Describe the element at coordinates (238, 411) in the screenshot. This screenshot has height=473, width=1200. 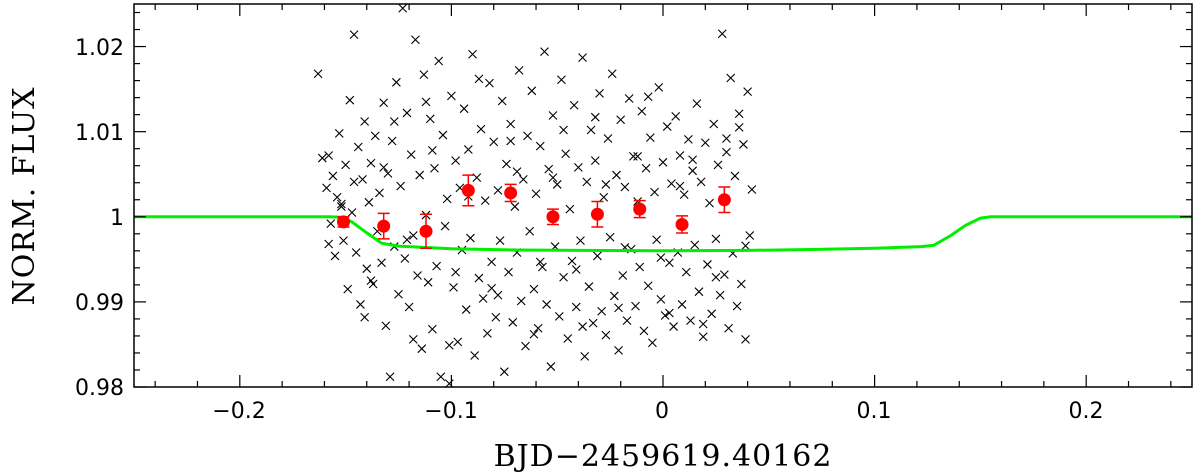
I see `x-tick-label: −0.2` at that location.